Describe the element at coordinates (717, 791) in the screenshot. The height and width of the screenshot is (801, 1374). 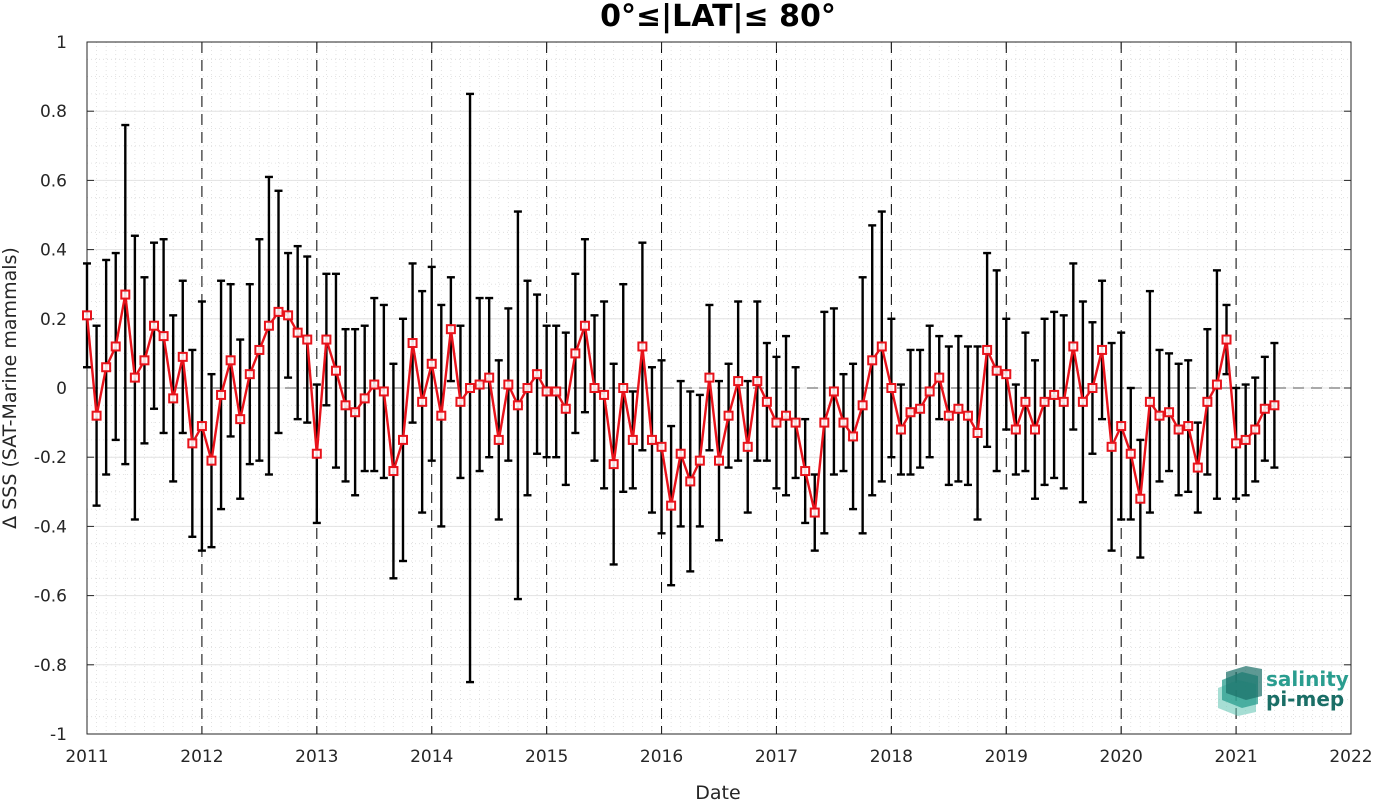
I see `x-axis-label: Date` at that location.